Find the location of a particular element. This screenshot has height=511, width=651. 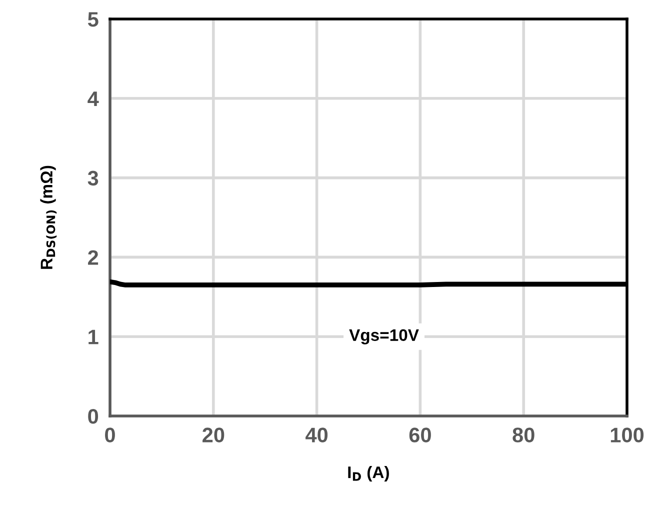

y-tick-label: 1 is located at coordinates (93, 337).